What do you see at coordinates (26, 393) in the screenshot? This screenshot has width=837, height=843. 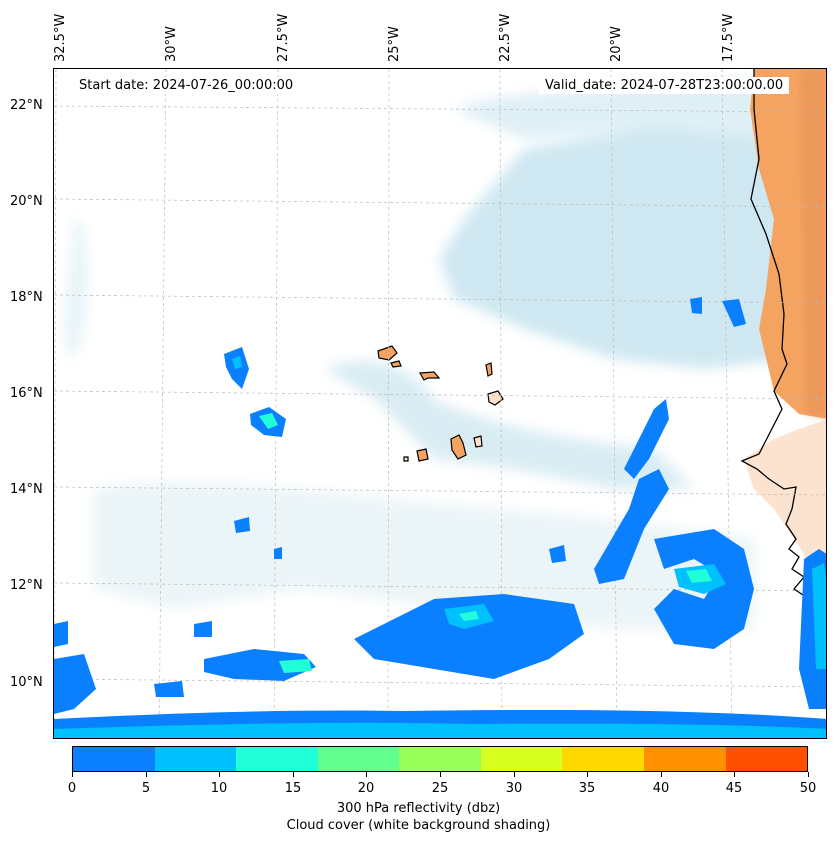 I see `lat-label-16n: 16°N` at bounding box center [26, 393].